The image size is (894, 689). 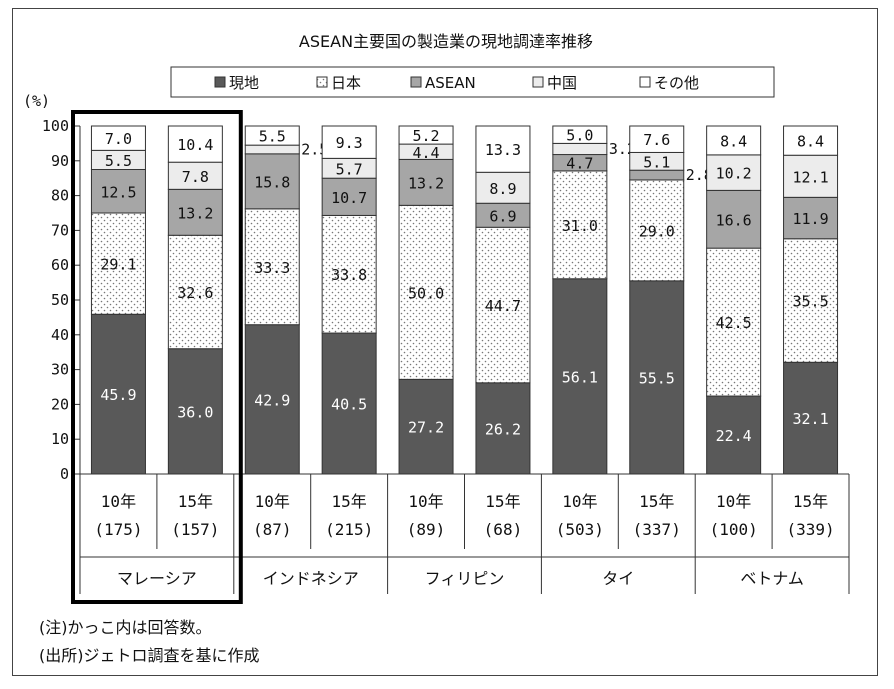 What do you see at coordinates (503, 150) in the screenshot?
I see `data-label: 13.3` at bounding box center [503, 150].